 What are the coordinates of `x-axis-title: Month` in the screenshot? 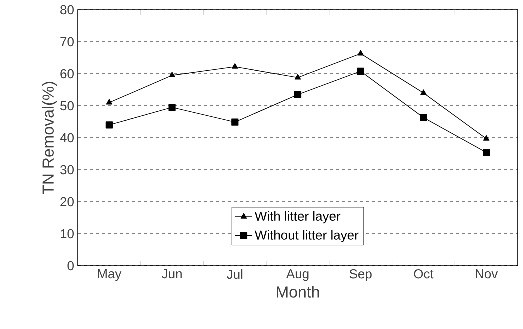 It's located at (298, 292).